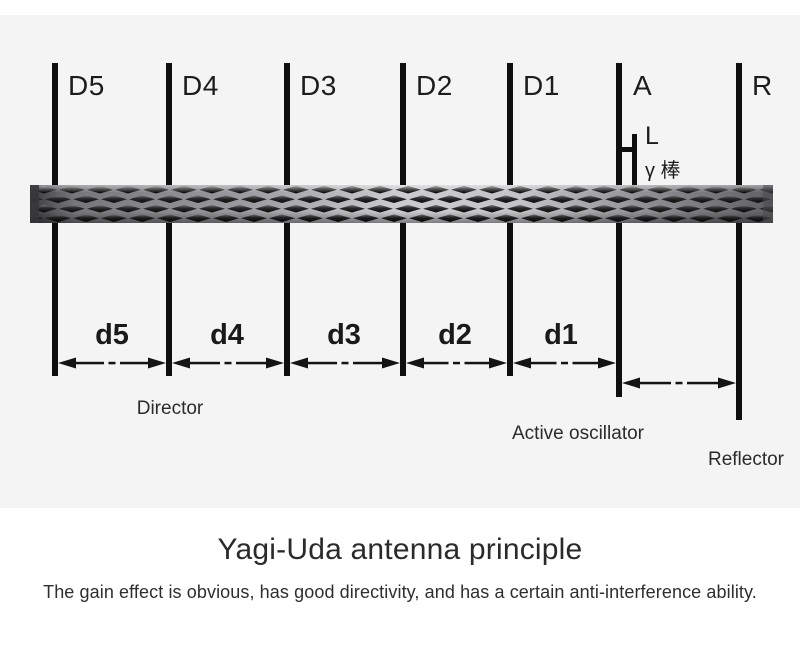 This screenshot has width=800, height=660. Describe the element at coordinates (345, 363) in the screenshot. I see `dimension-arrow-d3` at that location.